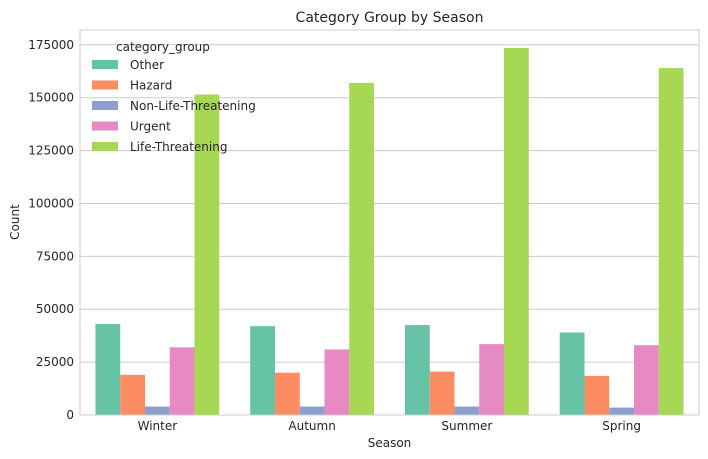  Describe the element at coordinates (337, 382) in the screenshot. I see `bar-urgent-autumn` at that location.